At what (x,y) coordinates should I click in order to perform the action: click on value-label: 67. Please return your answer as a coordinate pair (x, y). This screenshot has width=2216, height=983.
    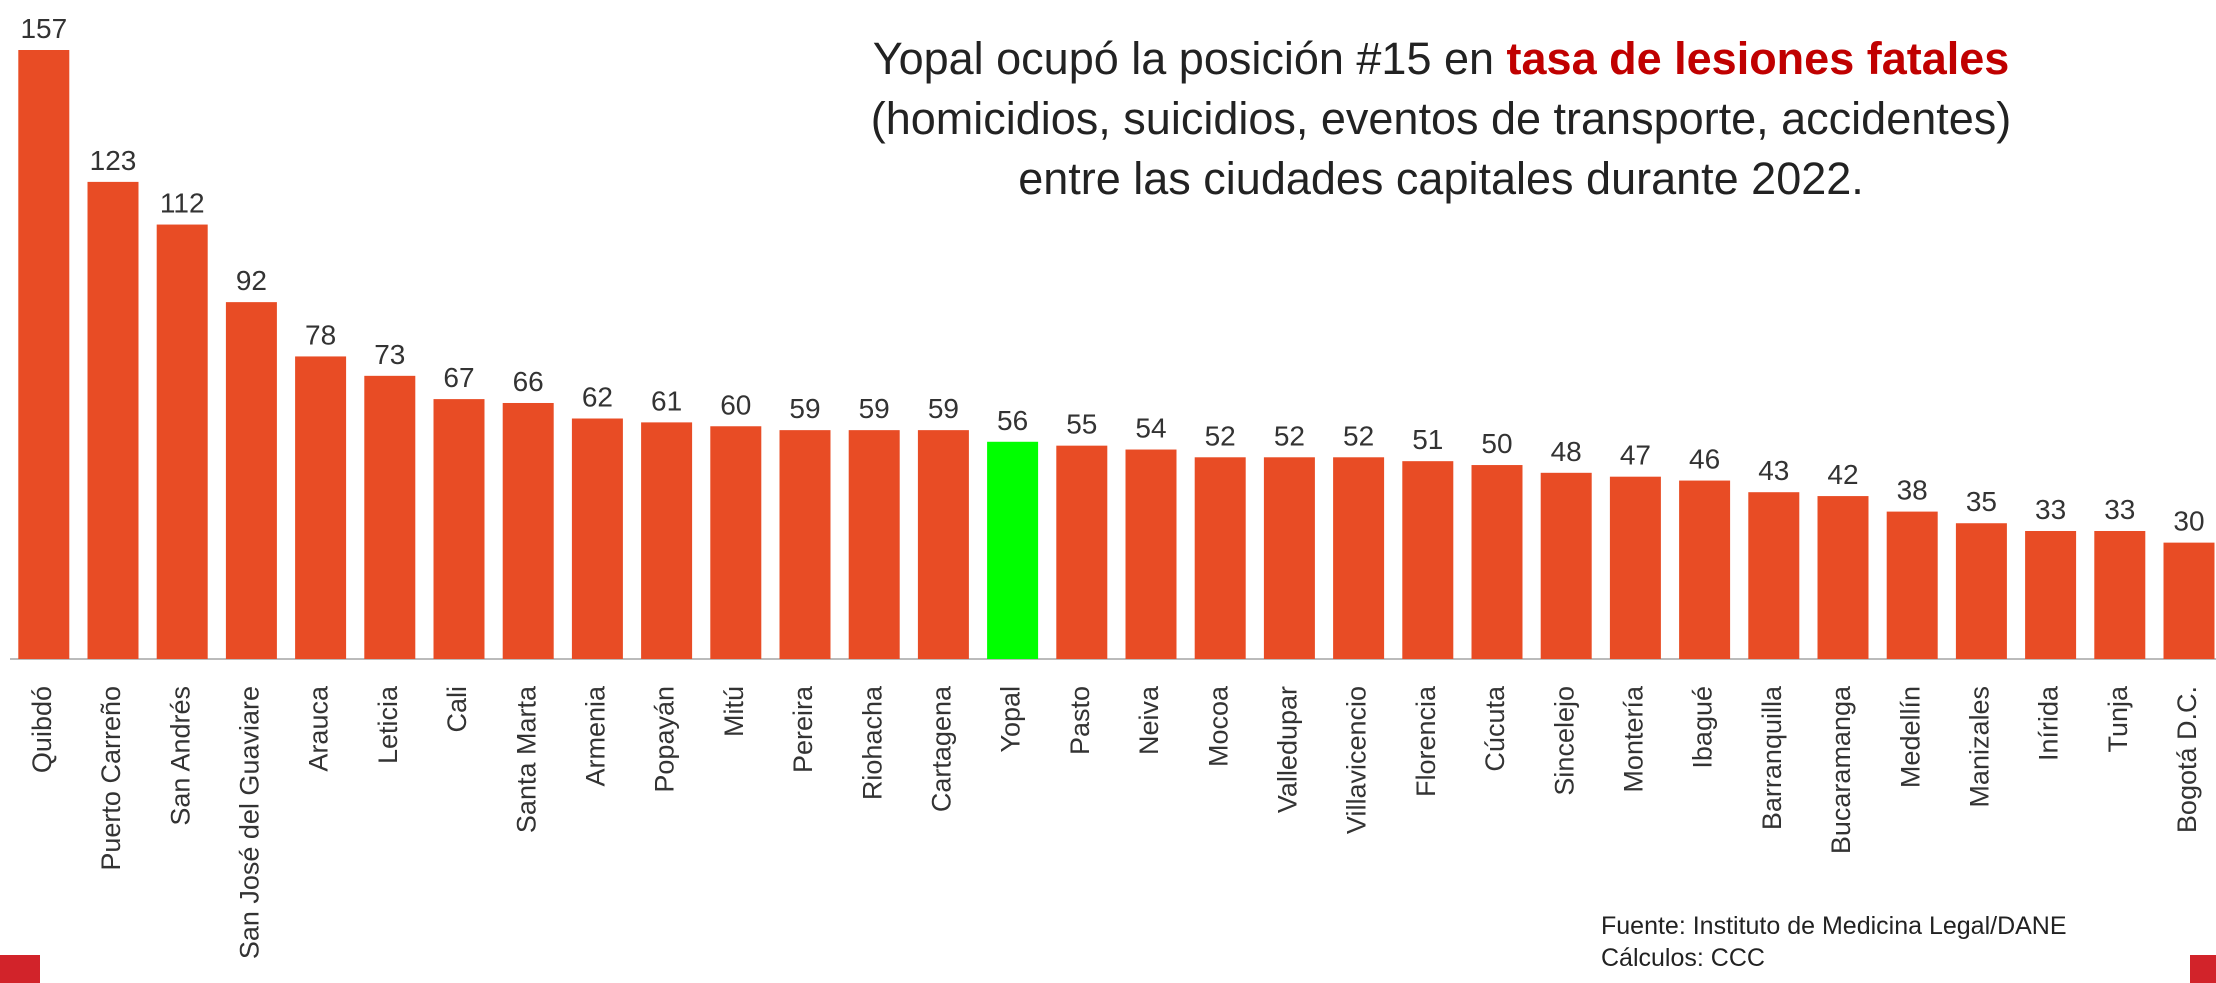
    Looking at the image, I should click on (458, 377).